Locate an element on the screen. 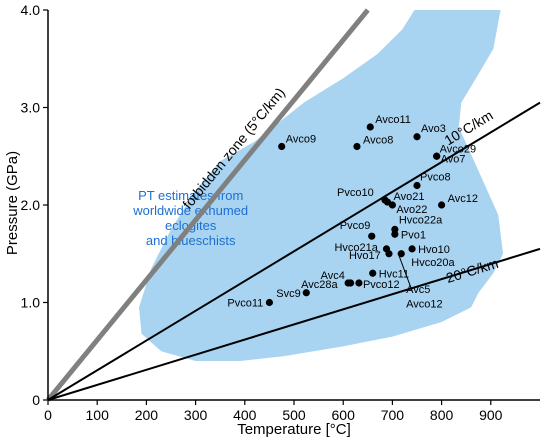 The width and height of the screenshot is (550, 441). x-tick-label: 200 is located at coordinates (147, 415).